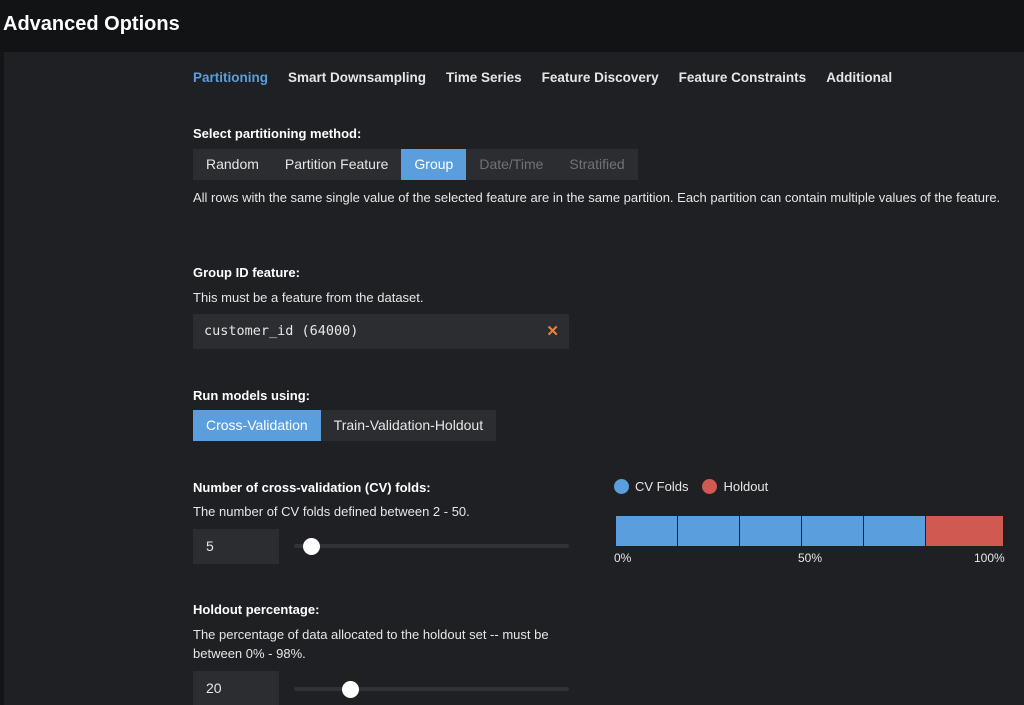 This screenshot has height=705, width=1024. I want to click on tick-50: 50%, so click(810, 558).